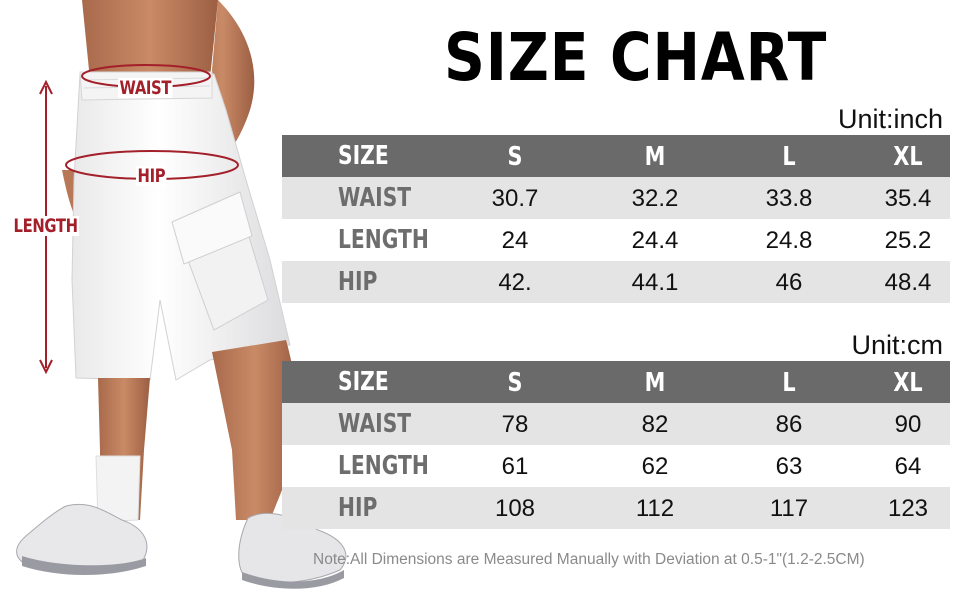 Image resolution: width=970 pixels, height=605 pixels. What do you see at coordinates (655, 508) in the screenshot?
I see `table-cell: 112` at bounding box center [655, 508].